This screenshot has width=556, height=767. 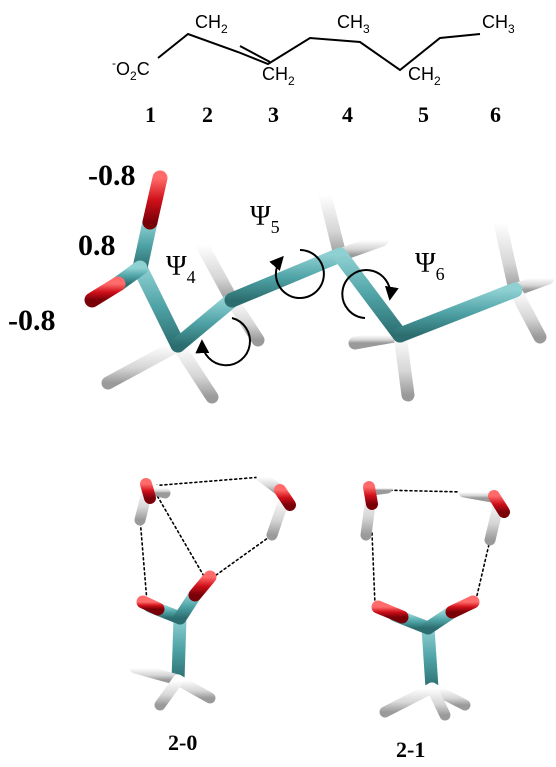 I want to click on ch2-label-carbon-2: CH2, so click(x=211, y=24).